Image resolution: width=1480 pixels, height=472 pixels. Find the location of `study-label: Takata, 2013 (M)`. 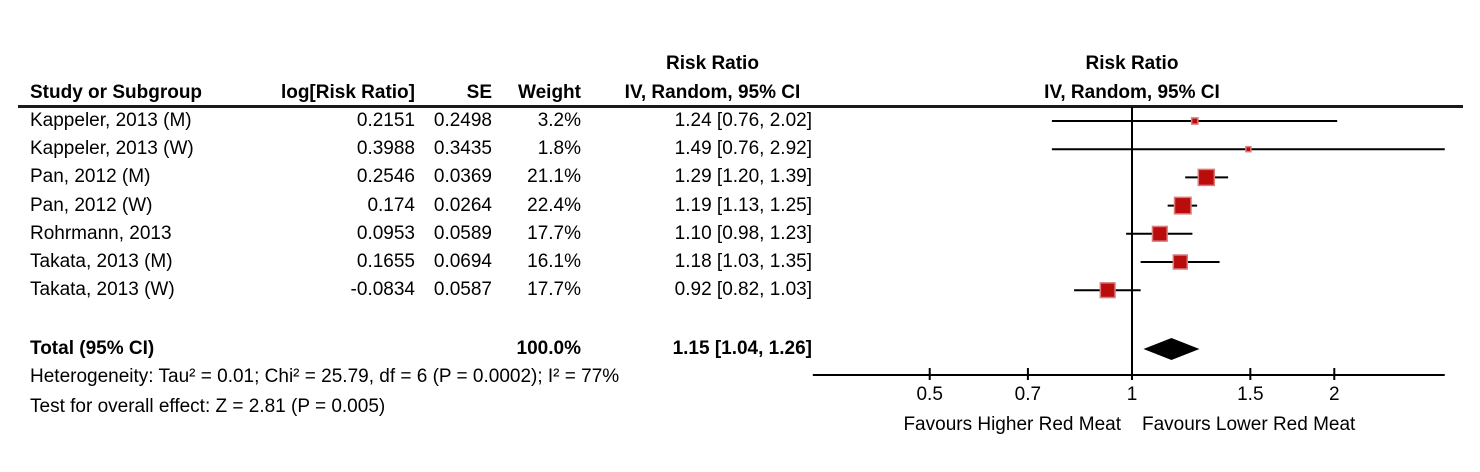

study-label: Takata, 2013 (M) is located at coordinates (101, 261).